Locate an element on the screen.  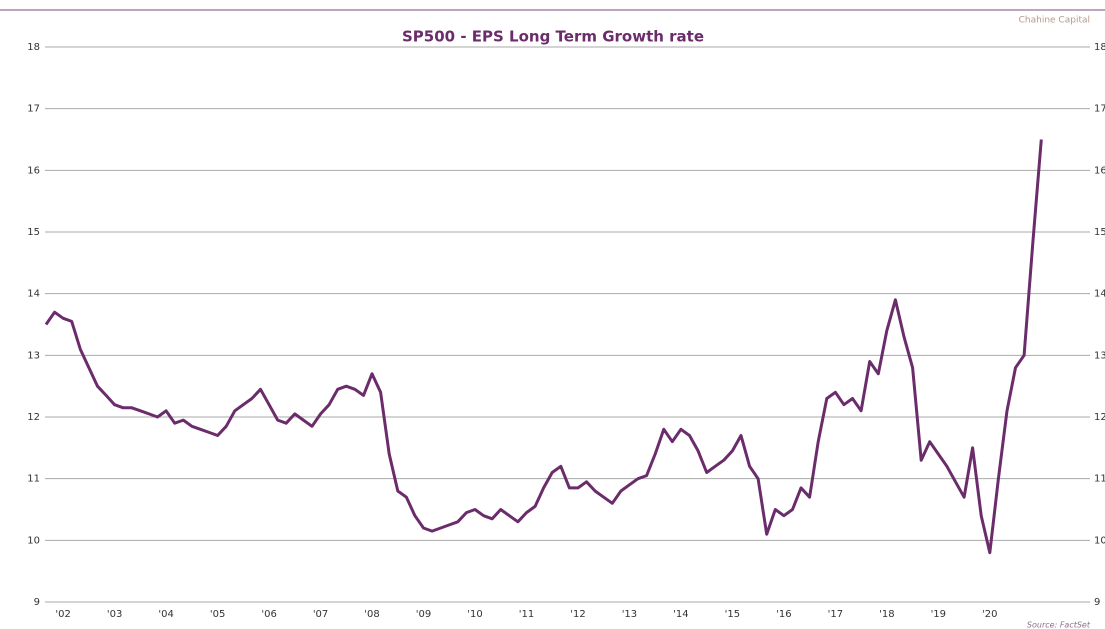
x-tick-label: '03 is located at coordinates (114, 614).